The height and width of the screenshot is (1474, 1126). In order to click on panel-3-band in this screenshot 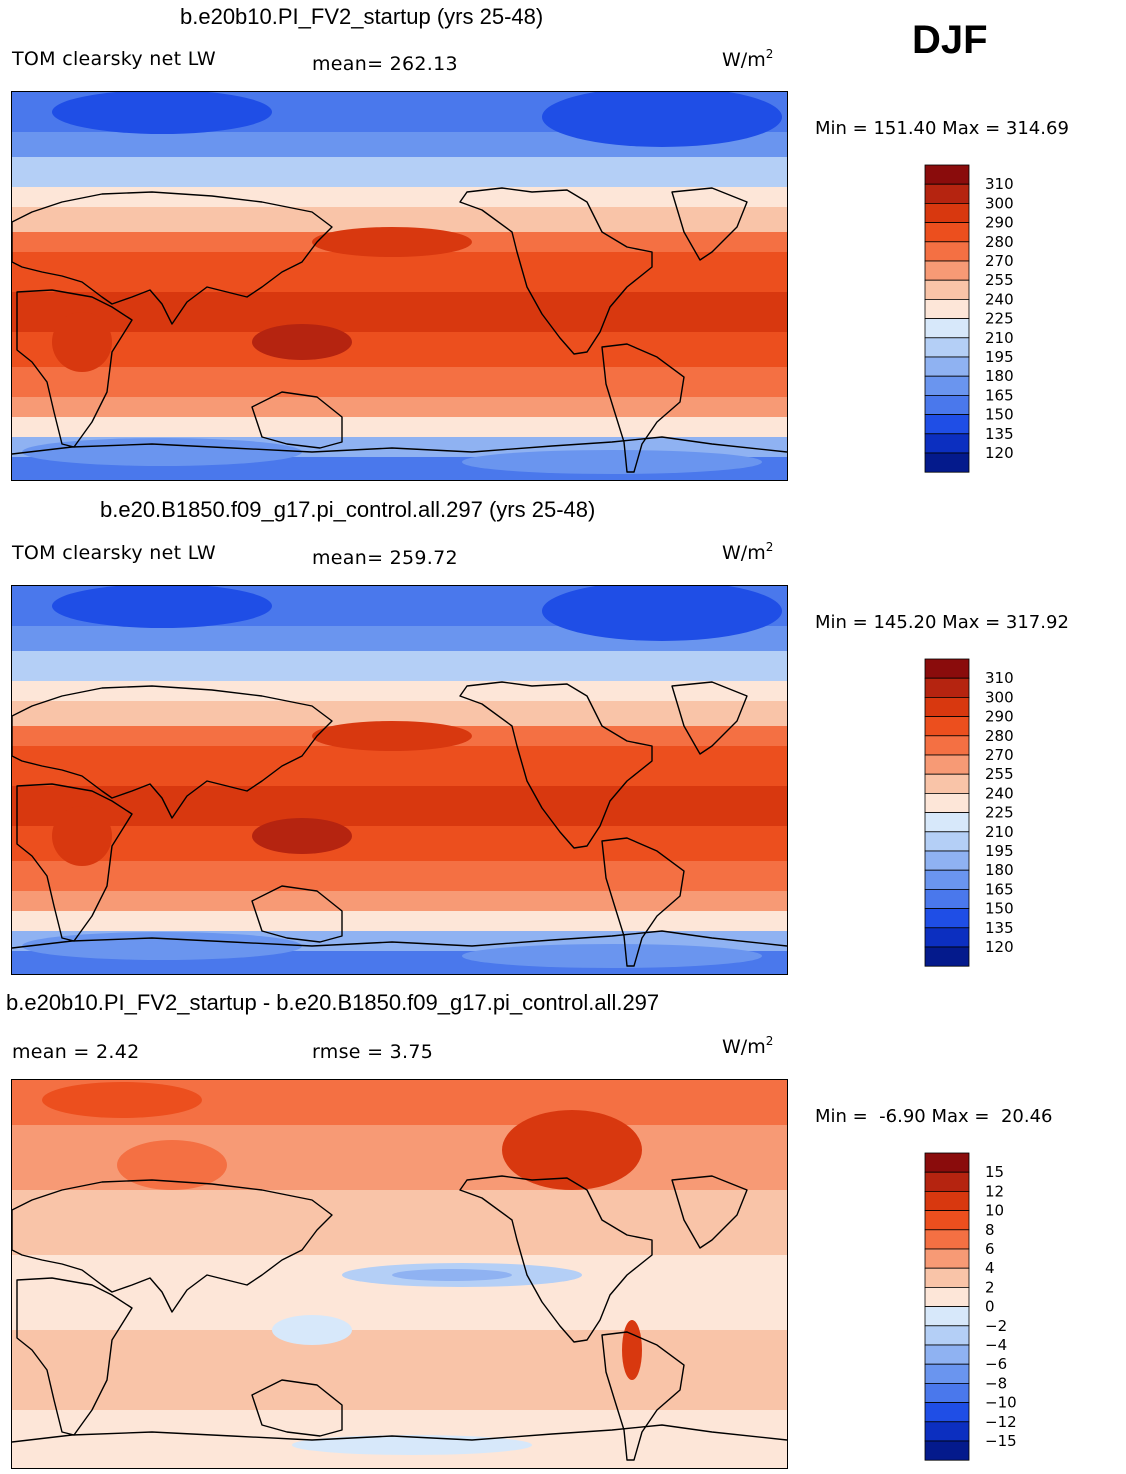, I will do `click(399, 1310)`.